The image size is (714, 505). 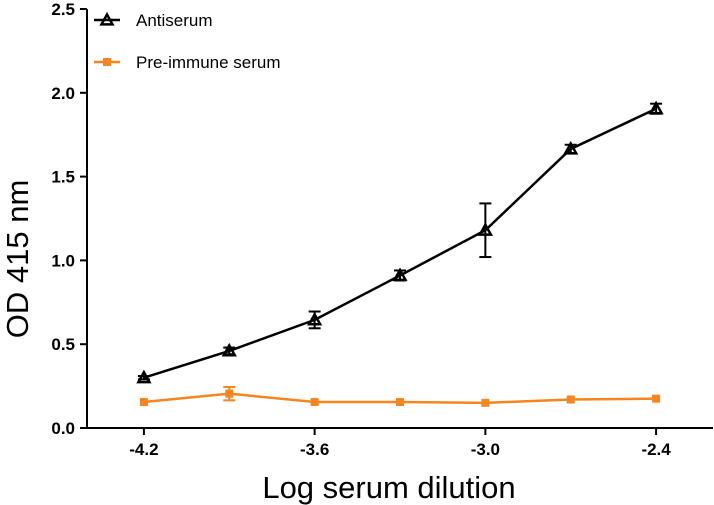 What do you see at coordinates (485, 449) in the screenshot?
I see `x-tick-label: -3.0` at bounding box center [485, 449].